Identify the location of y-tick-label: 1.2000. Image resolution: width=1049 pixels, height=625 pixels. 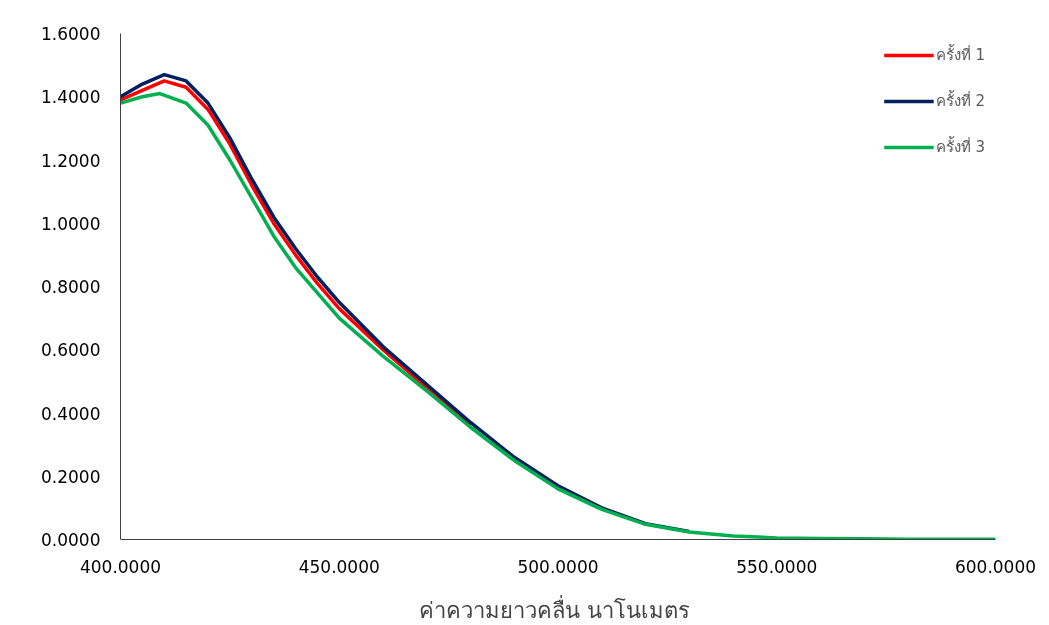
(71, 160).